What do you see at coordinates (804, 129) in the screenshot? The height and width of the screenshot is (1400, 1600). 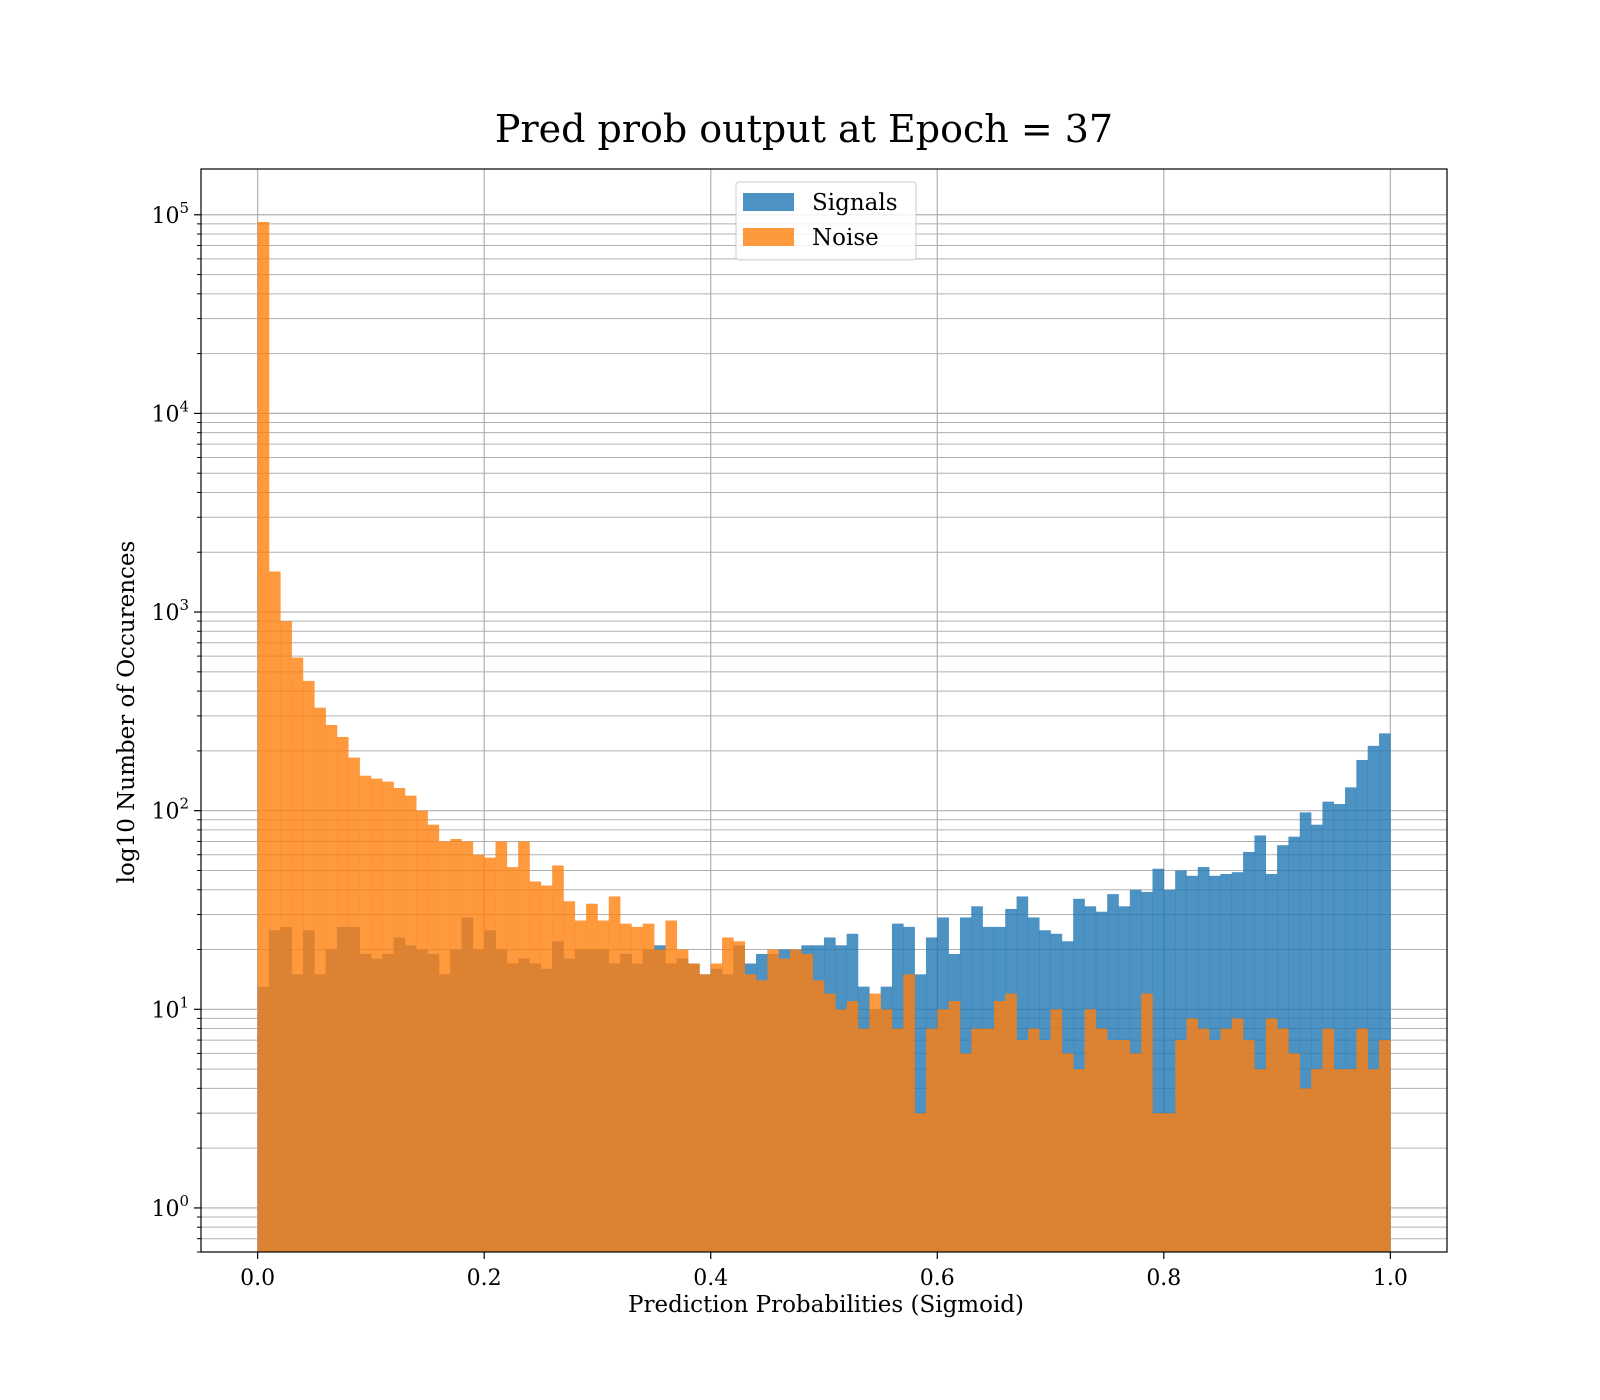 I see `chart-title: Pred prob output at Epoch = 37` at bounding box center [804, 129].